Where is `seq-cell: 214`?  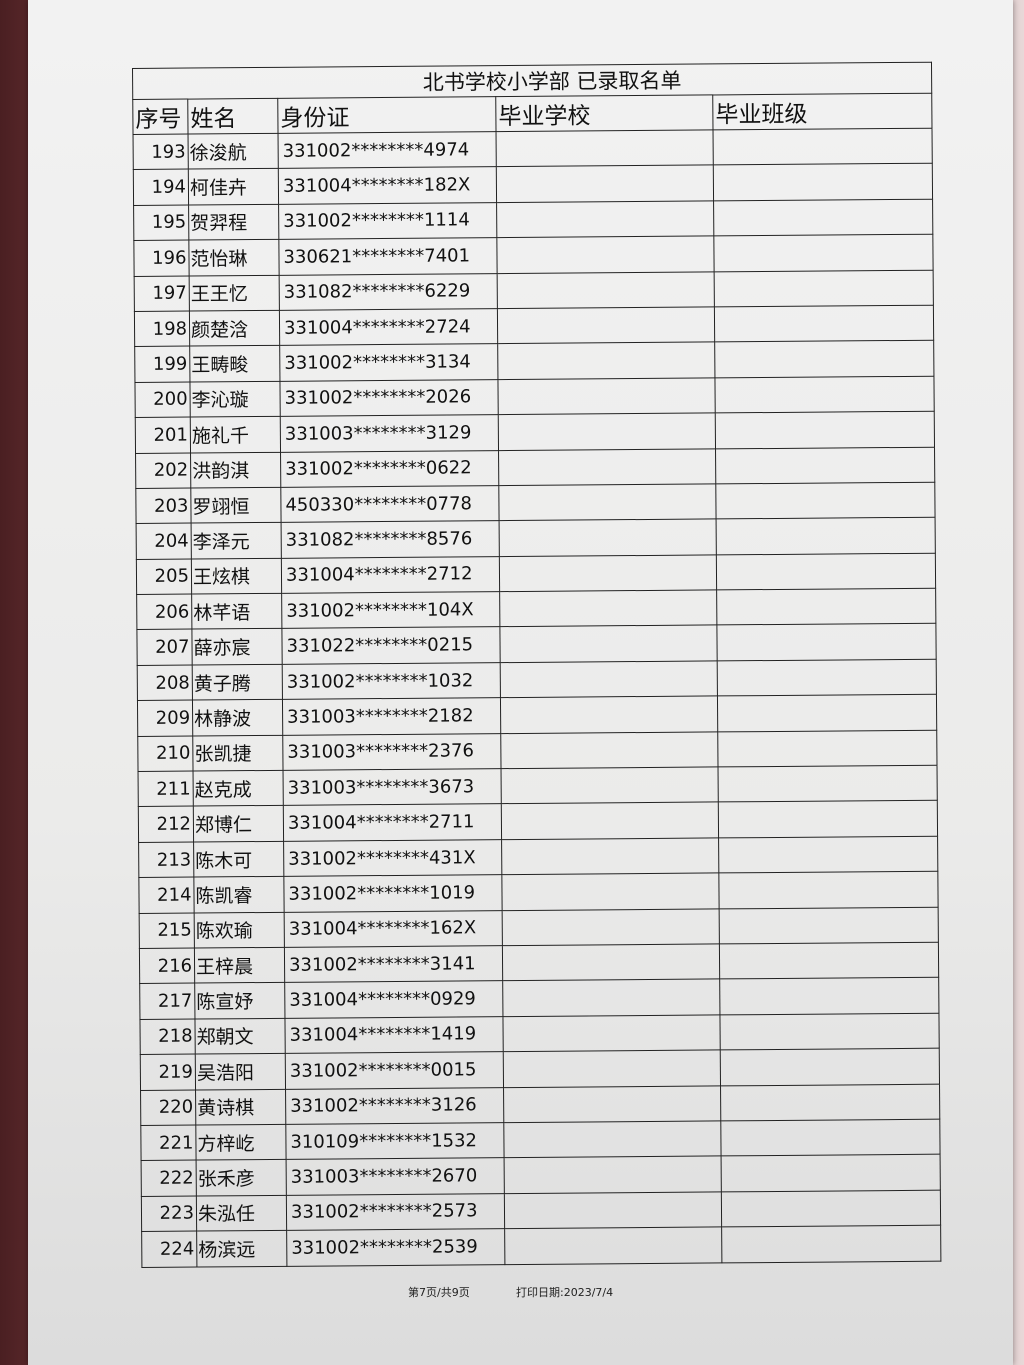
seq-cell: 214 is located at coordinates (166, 895).